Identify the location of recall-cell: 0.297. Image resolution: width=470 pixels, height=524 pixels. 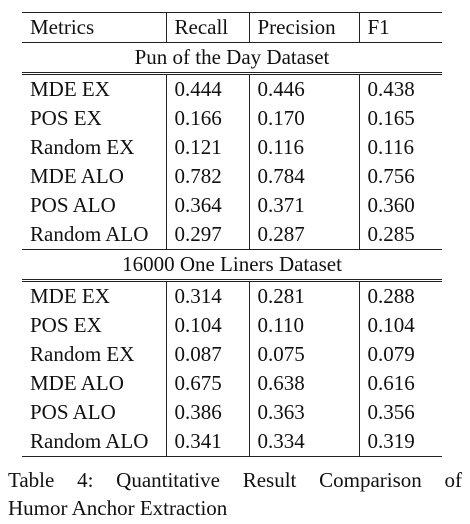
(207, 235).